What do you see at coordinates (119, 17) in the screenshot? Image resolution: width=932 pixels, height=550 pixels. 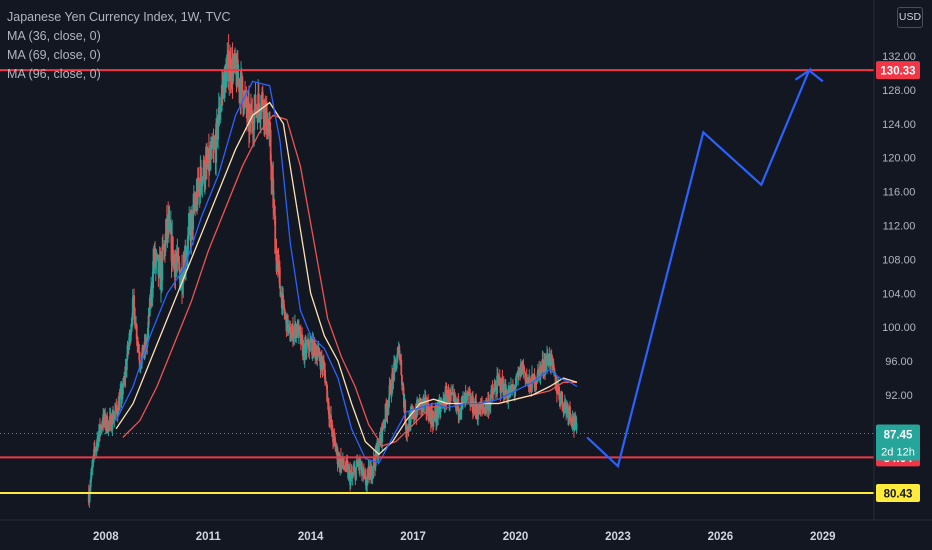 I see `legend-title: Japanese Yen Currency Index, 1W, TVC` at bounding box center [119, 17].